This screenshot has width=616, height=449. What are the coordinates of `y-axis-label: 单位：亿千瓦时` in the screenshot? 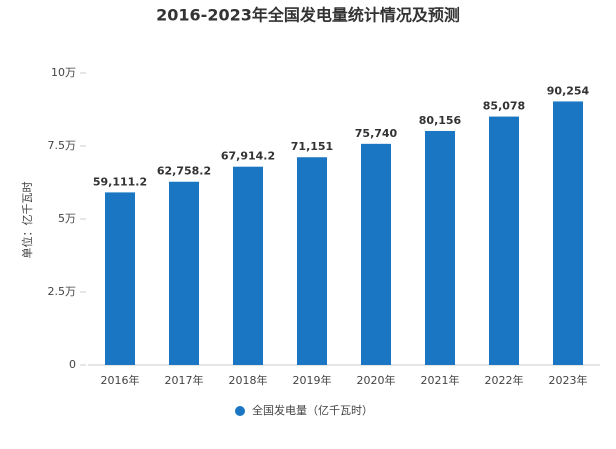 It's located at (27, 220).